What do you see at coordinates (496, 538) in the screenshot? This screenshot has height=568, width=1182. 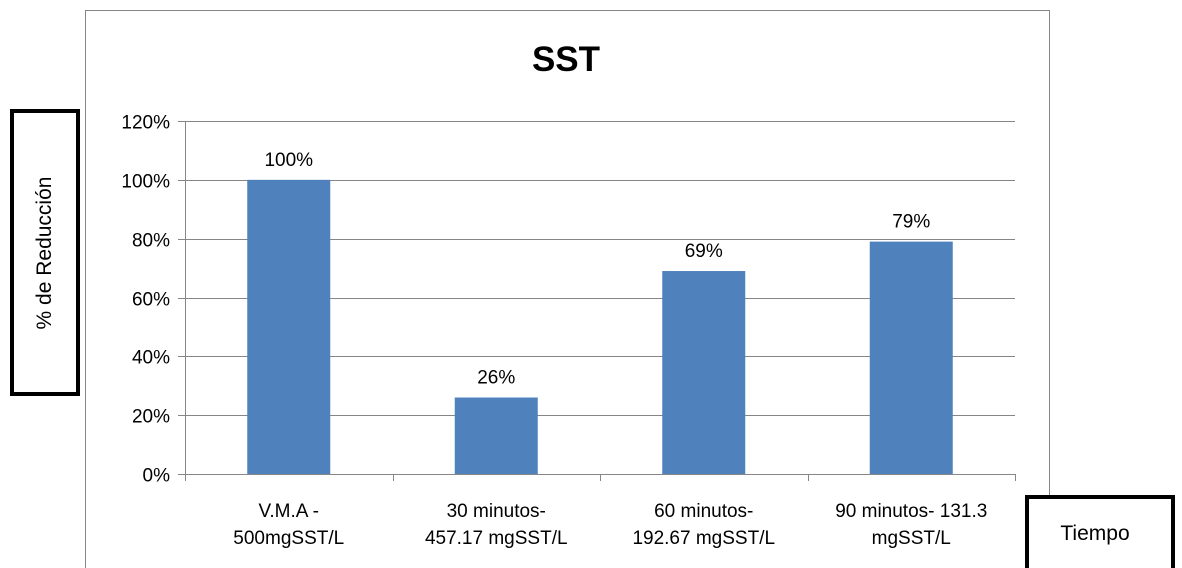 I see `x-tick-label: 457.17 mgSST/L` at bounding box center [496, 538].